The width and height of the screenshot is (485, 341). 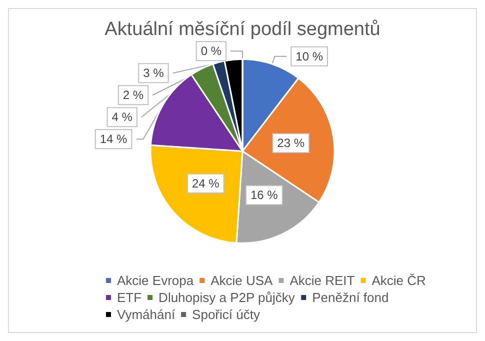 What do you see at coordinates (399, 280) in the screenshot?
I see `legend-label: Akcie ČR` at bounding box center [399, 280].